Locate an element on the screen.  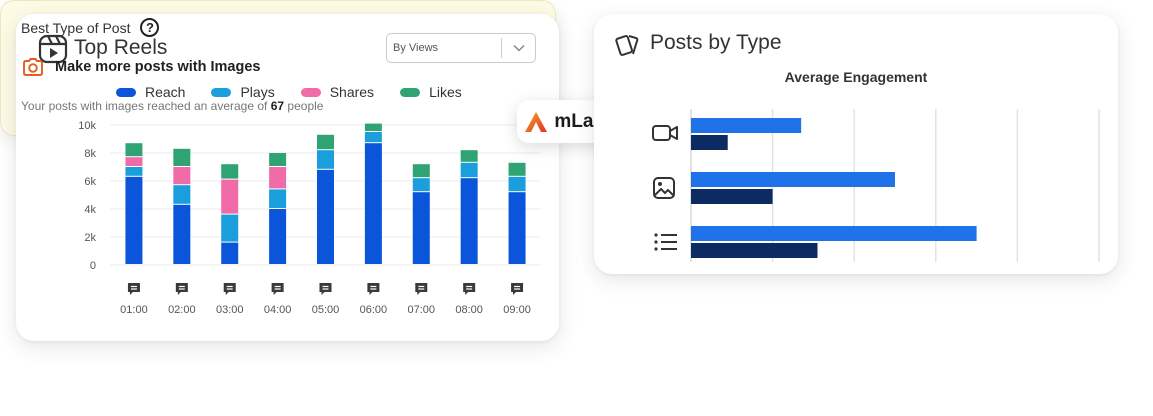
bar-list-primary is located at coordinates (834, 233).